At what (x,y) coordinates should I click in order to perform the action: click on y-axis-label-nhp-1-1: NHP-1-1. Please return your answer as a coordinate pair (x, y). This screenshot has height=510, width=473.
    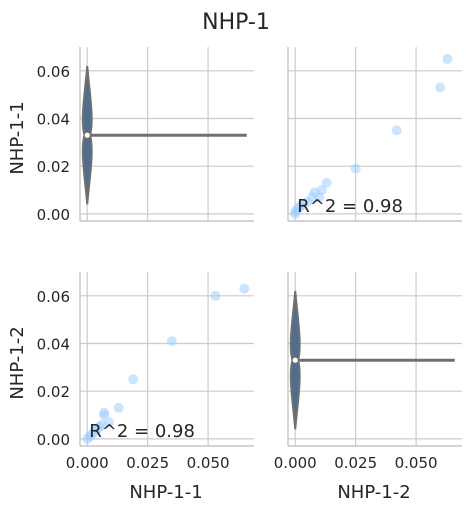
    Looking at the image, I should click on (17, 137).